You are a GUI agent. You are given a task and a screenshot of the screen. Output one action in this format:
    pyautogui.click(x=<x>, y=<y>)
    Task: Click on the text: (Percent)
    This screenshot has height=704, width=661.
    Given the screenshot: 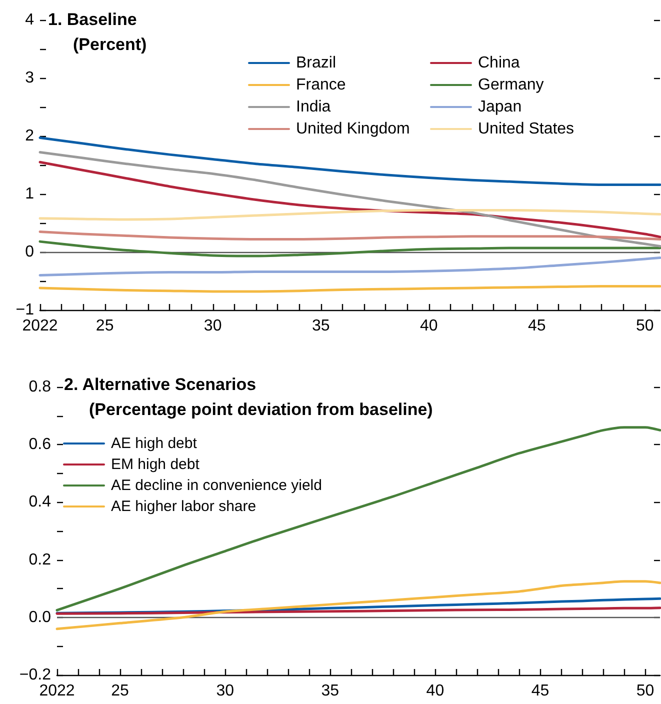 What is the action you would take?
    pyautogui.click(x=110, y=44)
    